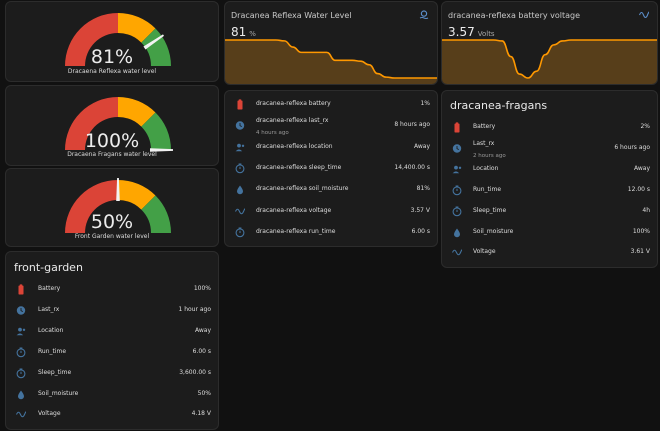  What do you see at coordinates (425, 103) in the screenshot?
I see `entity-state: 1%` at bounding box center [425, 103].